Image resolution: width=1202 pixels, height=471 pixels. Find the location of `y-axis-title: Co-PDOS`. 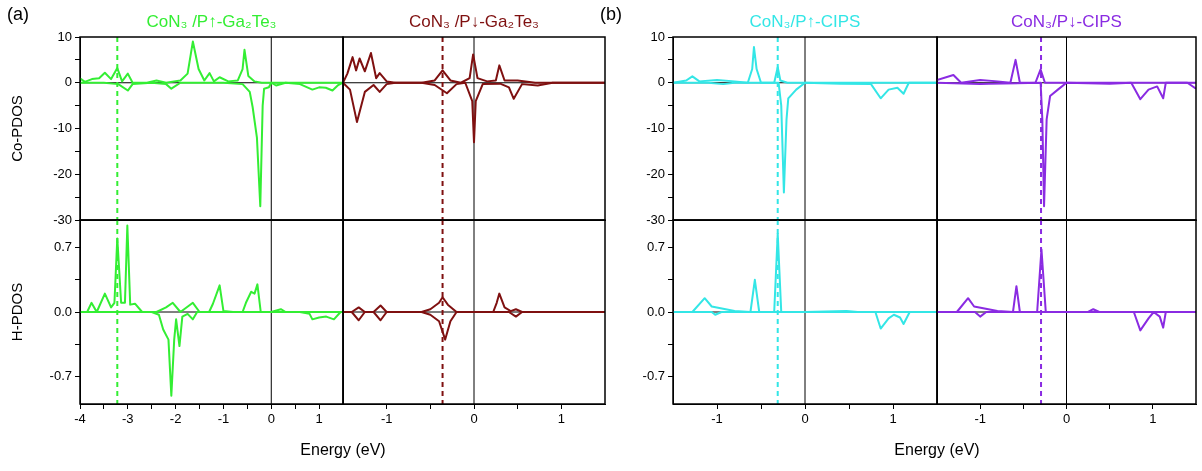

y-axis-title: Co-PDOS is located at coordinates (17, 128).